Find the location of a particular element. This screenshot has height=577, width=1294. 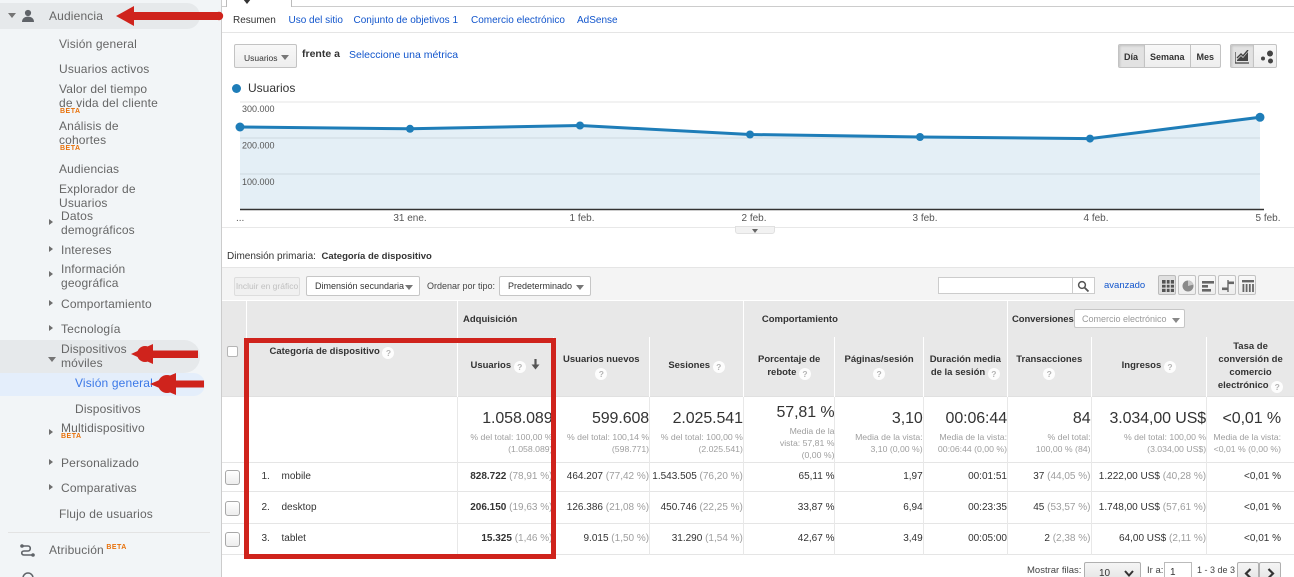

svg-text: 4 feb. is located at coordinates (1095, 218).